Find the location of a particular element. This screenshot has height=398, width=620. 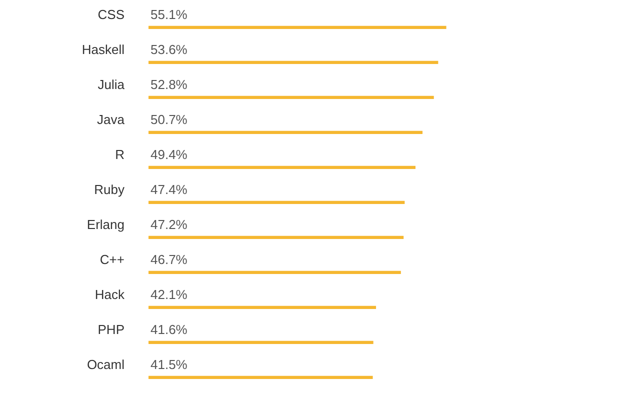

y-tick-label: Java is located at coordinates (111, 119).